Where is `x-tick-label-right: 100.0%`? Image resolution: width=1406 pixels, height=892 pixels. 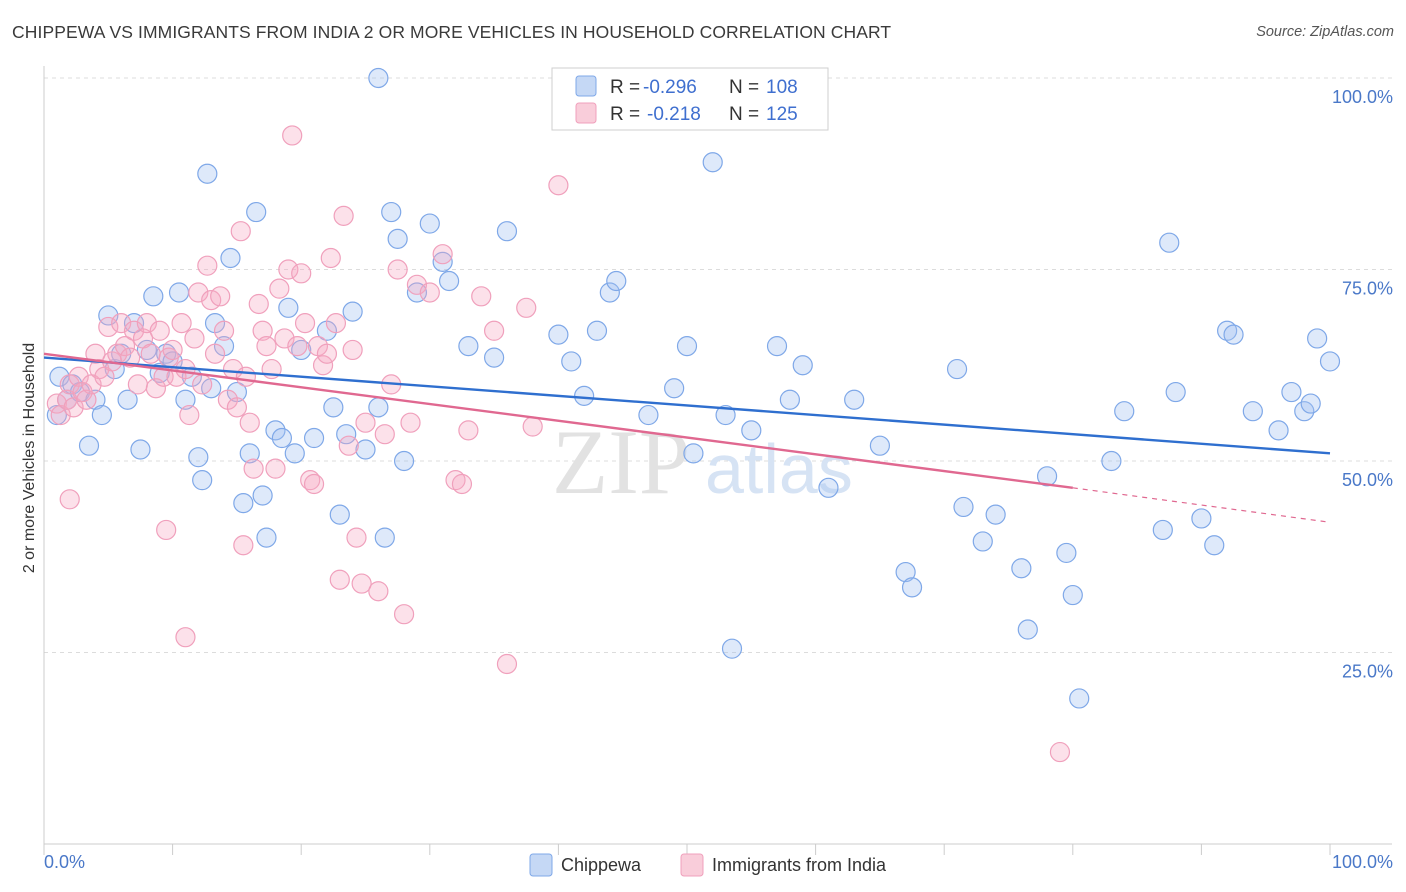
x-tick-label-right: 100.0% is located at coordinates (1362, 862).